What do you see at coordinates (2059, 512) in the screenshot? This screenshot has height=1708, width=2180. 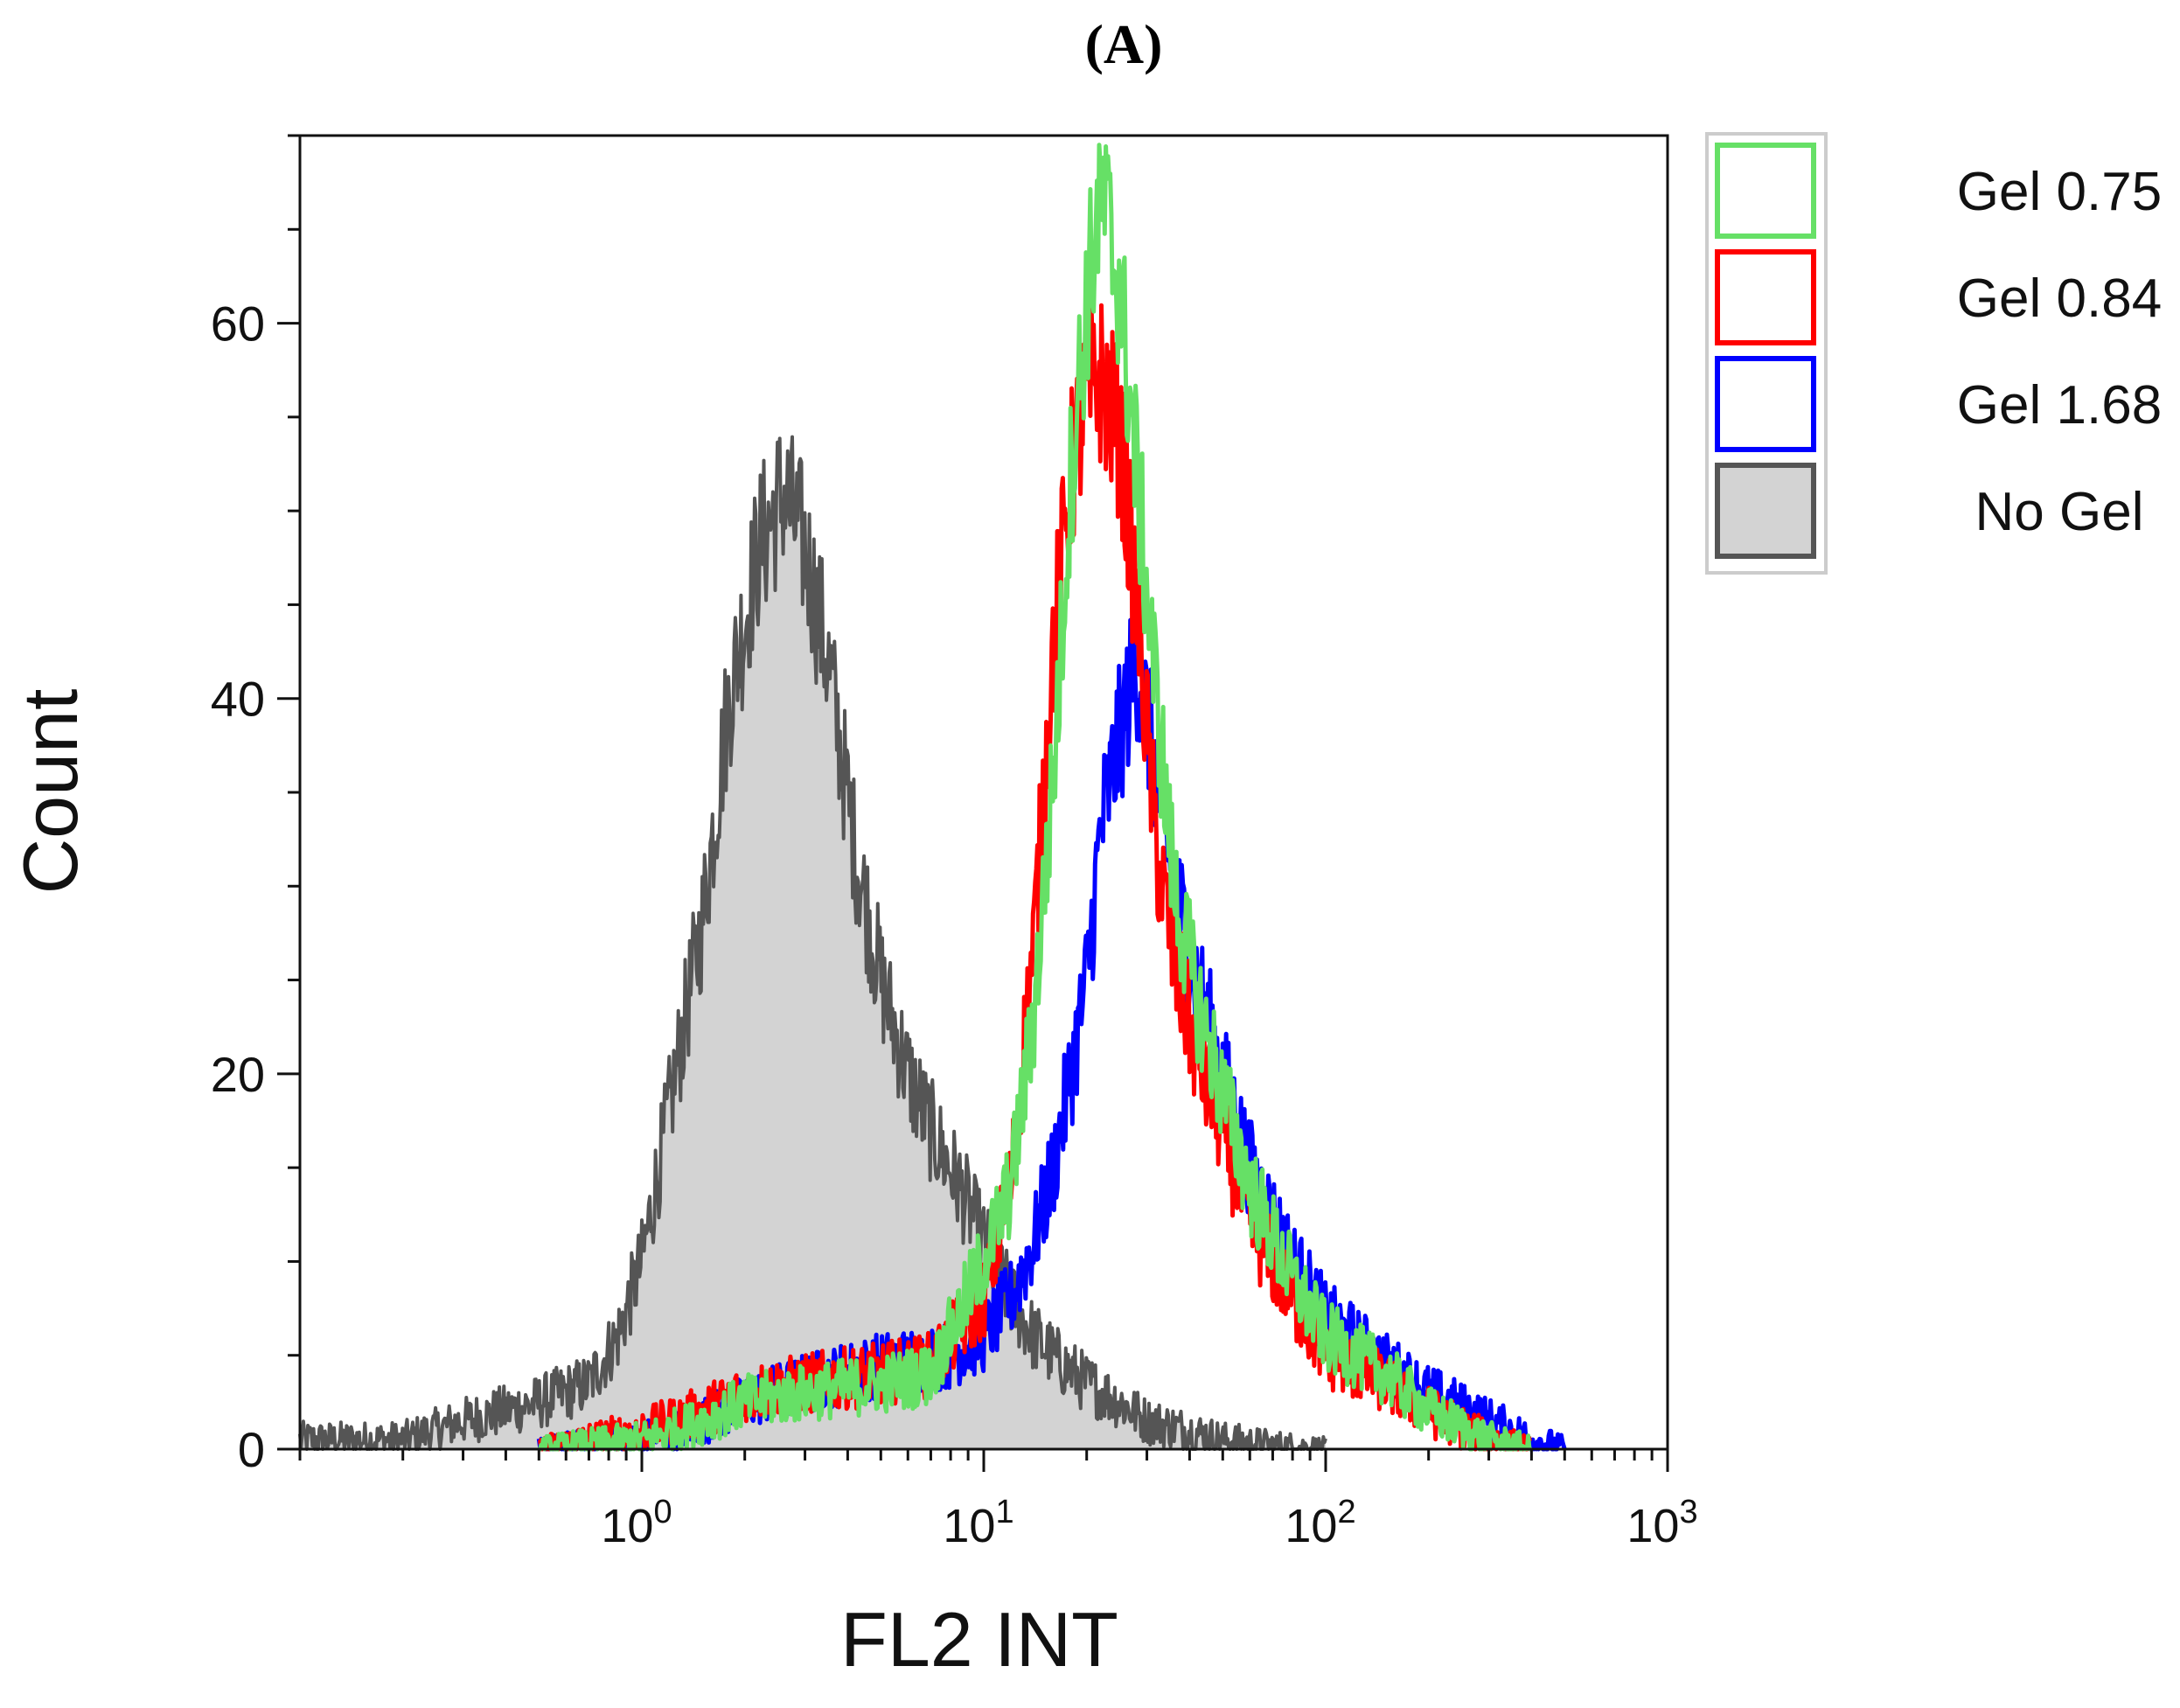 I see `legend-label: No Gel` at bounding box center [2059, 512].